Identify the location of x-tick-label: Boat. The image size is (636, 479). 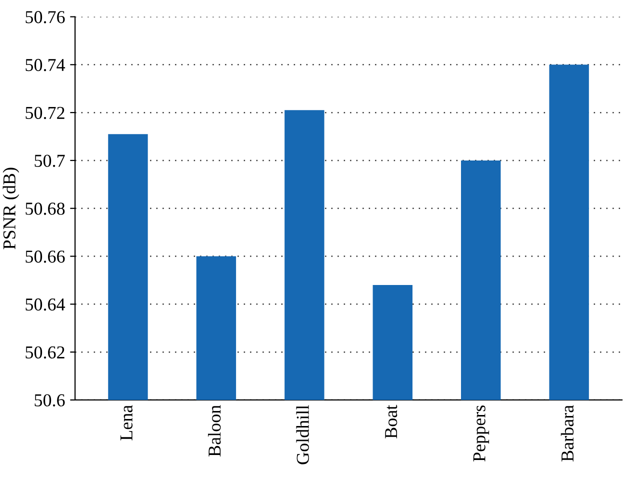
(391, 421).